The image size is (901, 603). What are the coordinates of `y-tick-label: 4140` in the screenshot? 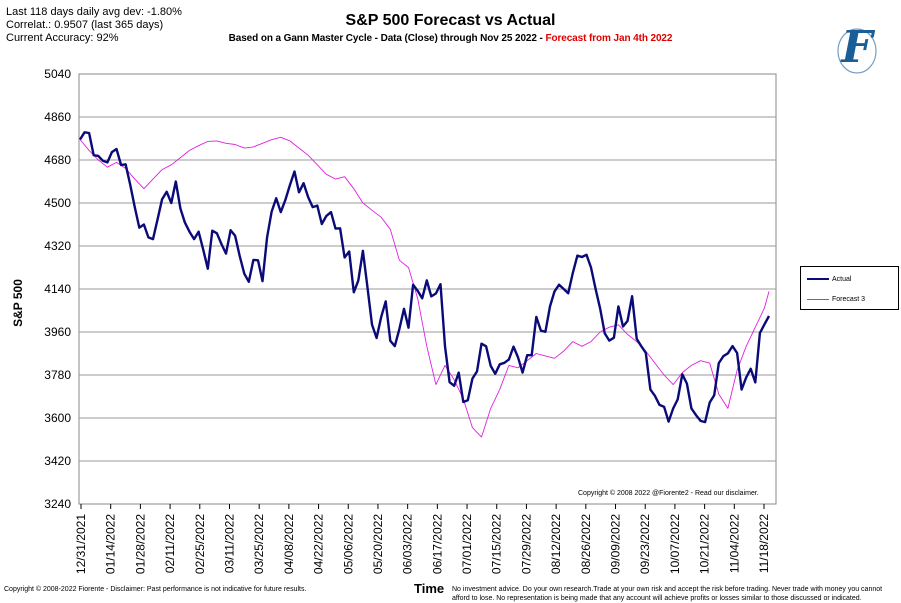 It's located at (57, 289).